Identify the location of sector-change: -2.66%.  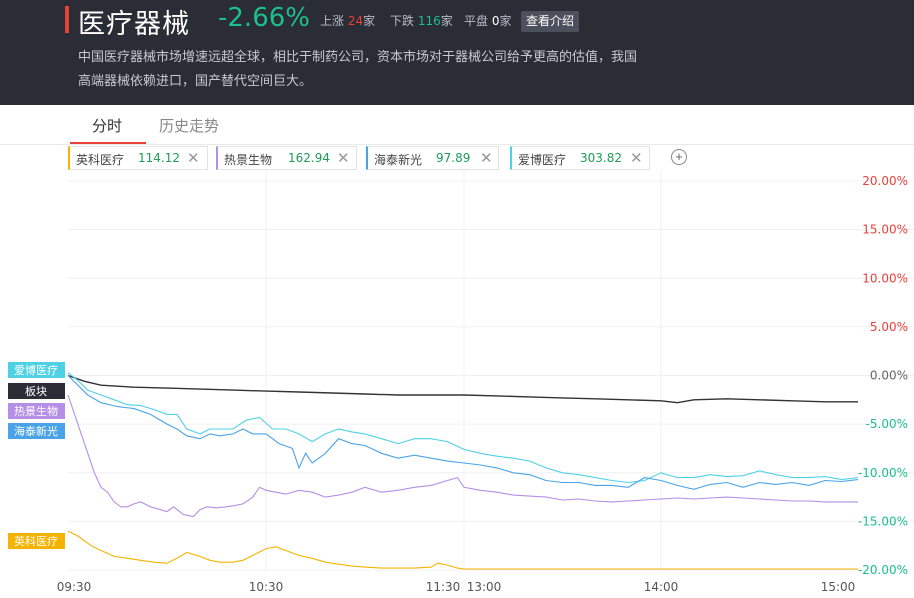
(264, 18).